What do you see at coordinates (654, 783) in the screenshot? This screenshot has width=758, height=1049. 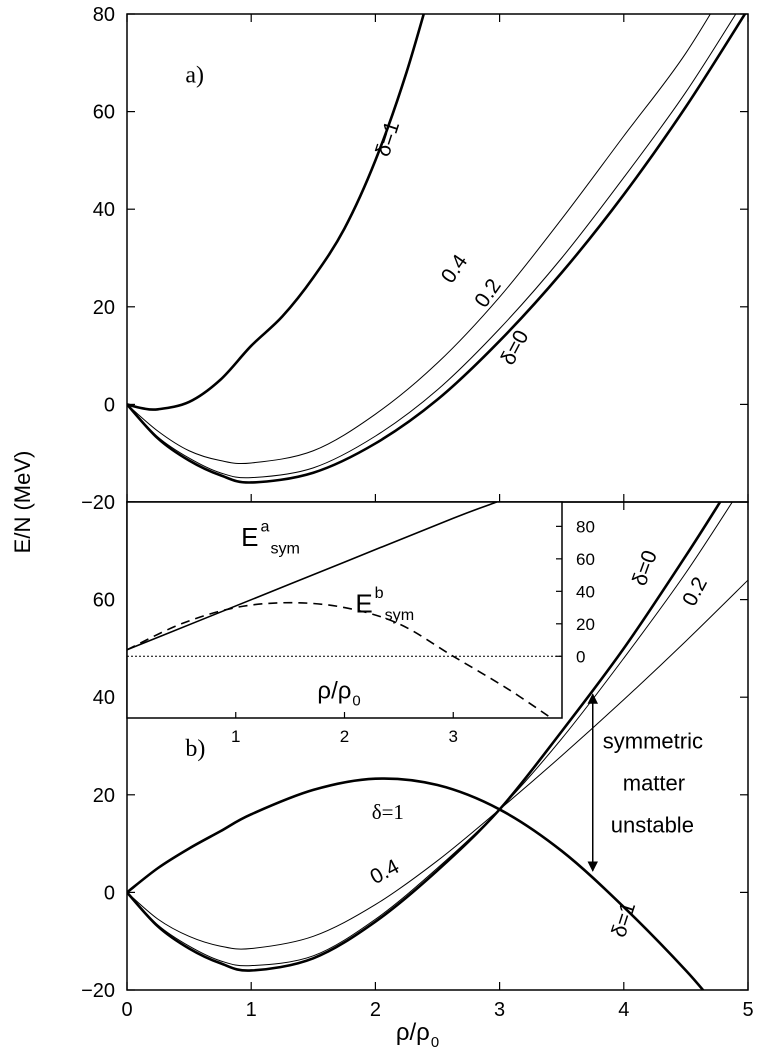 I see `annotation: matter` at bounding box center [654, 783].